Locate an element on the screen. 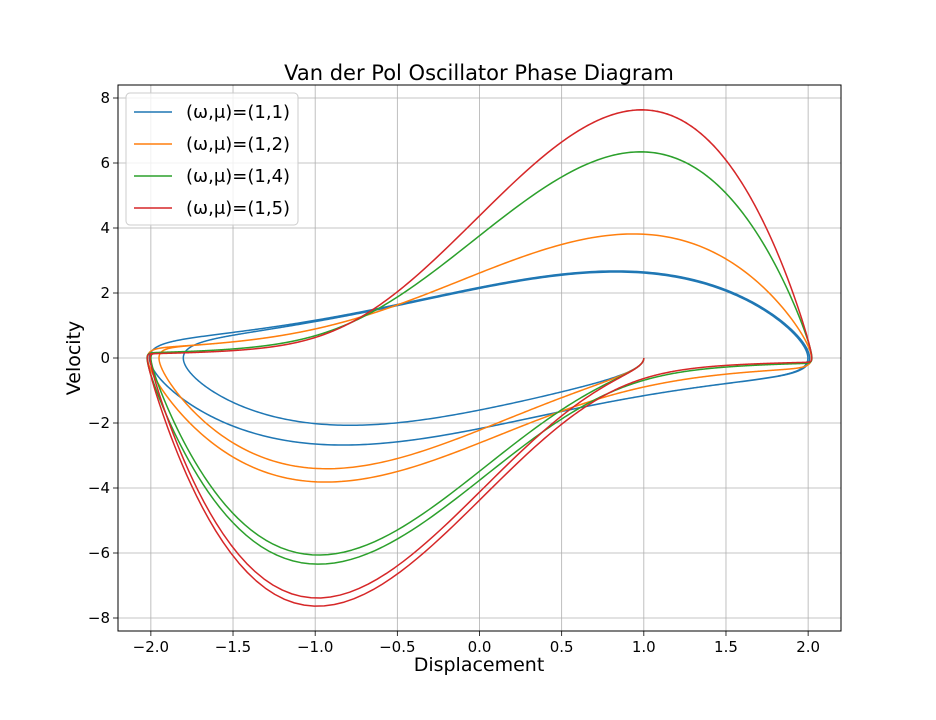  legend-label-3: (ω,μ)=(1,5) is located at coordinates (238, 208).